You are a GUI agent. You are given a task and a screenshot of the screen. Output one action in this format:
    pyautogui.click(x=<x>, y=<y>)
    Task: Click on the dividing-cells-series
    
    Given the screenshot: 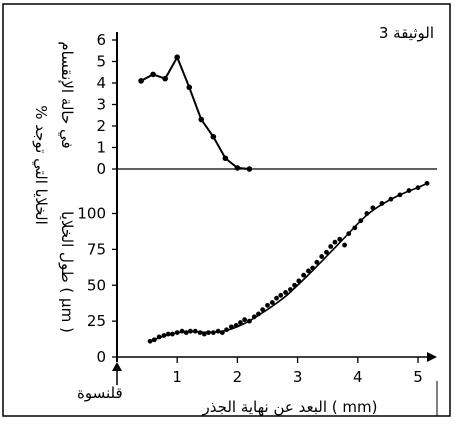 What is the action you would take?
    pyautogui.click(x=195, y=113)
    